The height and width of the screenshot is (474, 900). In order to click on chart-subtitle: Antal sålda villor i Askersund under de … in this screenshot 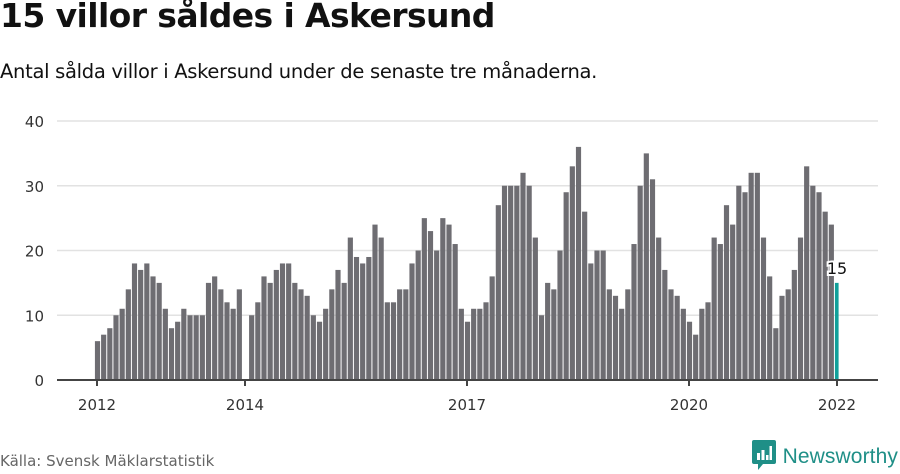, I will do `click(299, 71)`.